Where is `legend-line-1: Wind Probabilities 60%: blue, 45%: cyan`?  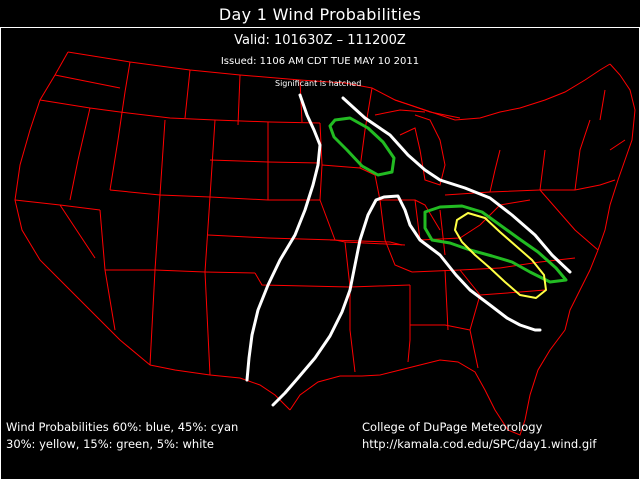 legend-line-1: Wind Probabilities 60%: blue, 45%: cyan is located at coordinates (122, 427).